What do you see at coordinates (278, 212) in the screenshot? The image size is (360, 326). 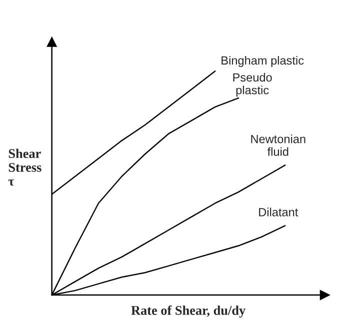 I see `series-label: Dilatant` at bounding box center [278, 212].